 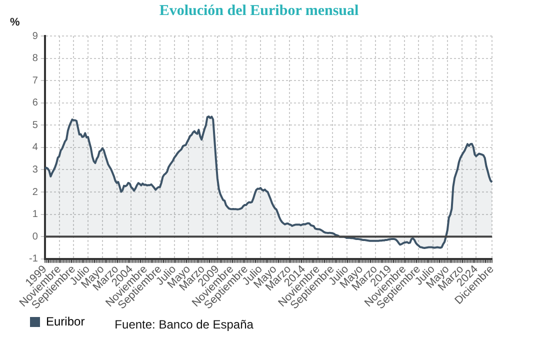 I want to click on chart-title: Evolución del Euribor mensual, so click(x=259, y=10).